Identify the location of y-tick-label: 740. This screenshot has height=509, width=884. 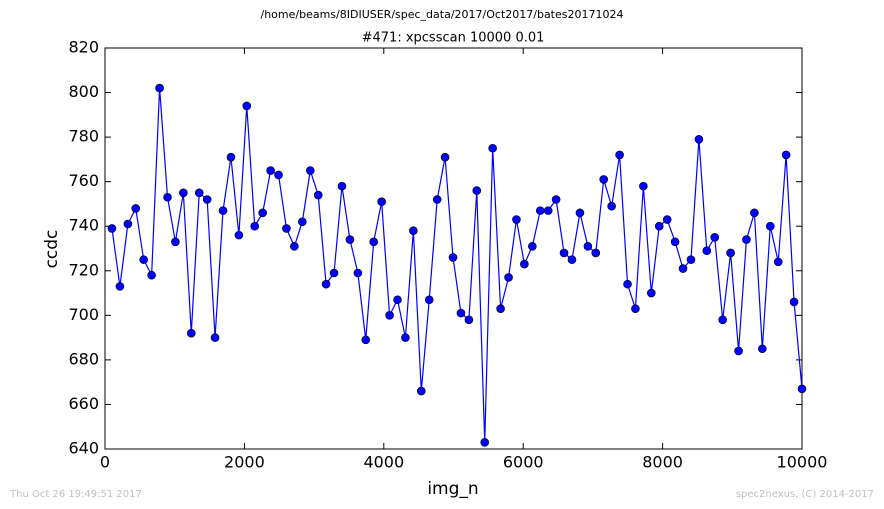
(83, 225).